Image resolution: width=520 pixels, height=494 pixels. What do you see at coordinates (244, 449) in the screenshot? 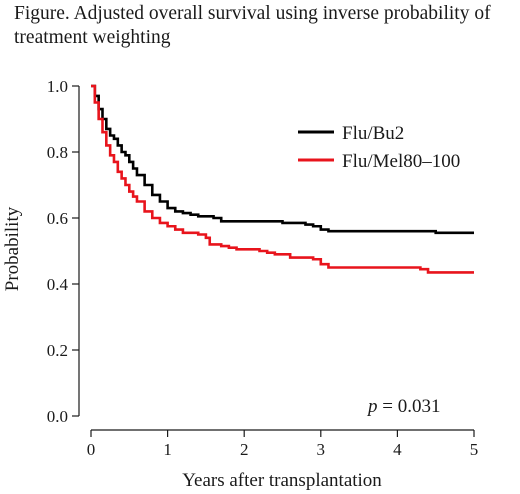
I see `x-tick-label: 2` at bounding box center [244, 449].